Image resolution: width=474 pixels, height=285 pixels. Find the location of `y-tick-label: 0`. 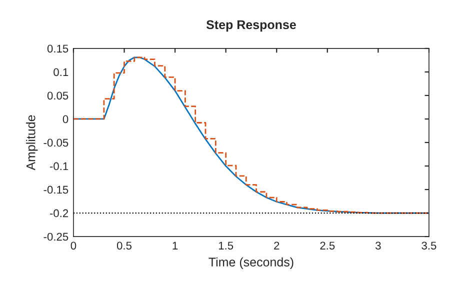

y-tick-label: 0 is located at coordinates (65, 119).